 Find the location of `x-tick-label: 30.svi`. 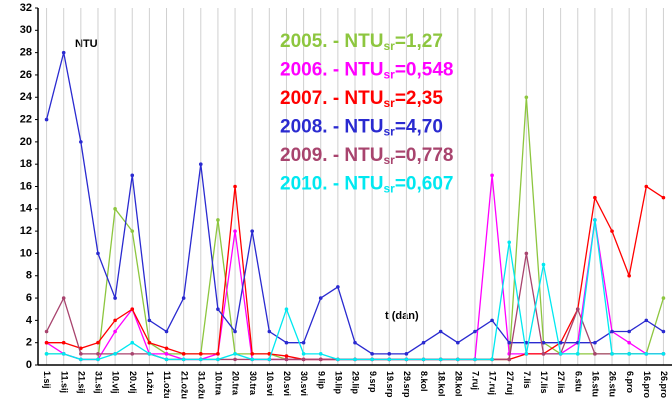

x-tick-label: 30.svi is located at coordinates (304, 383).